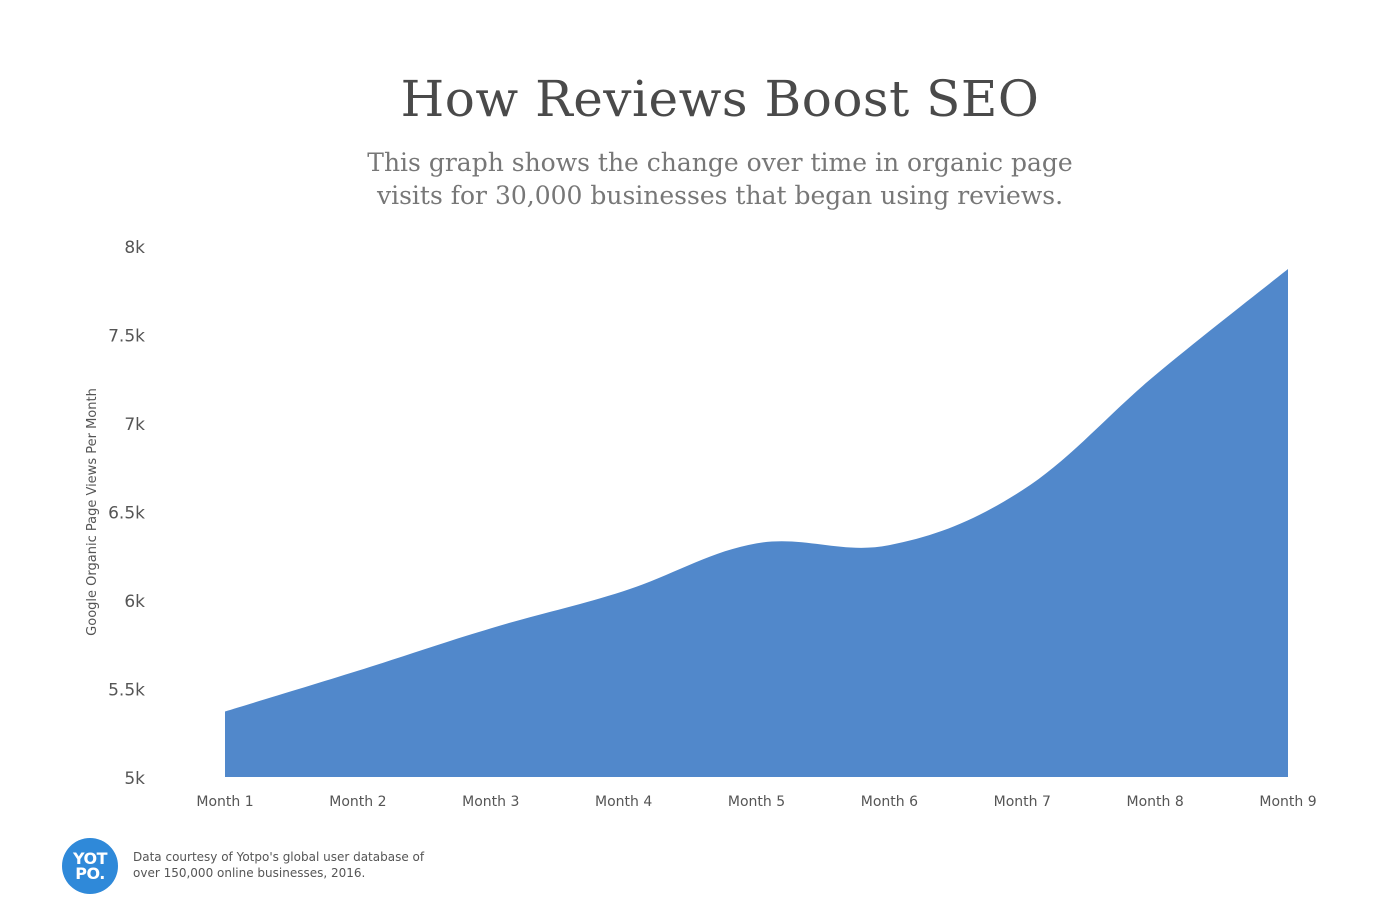  Describe the element at coordinates (134, 602) in the screenshot. I see `y-tick-label: 6k` at that location.